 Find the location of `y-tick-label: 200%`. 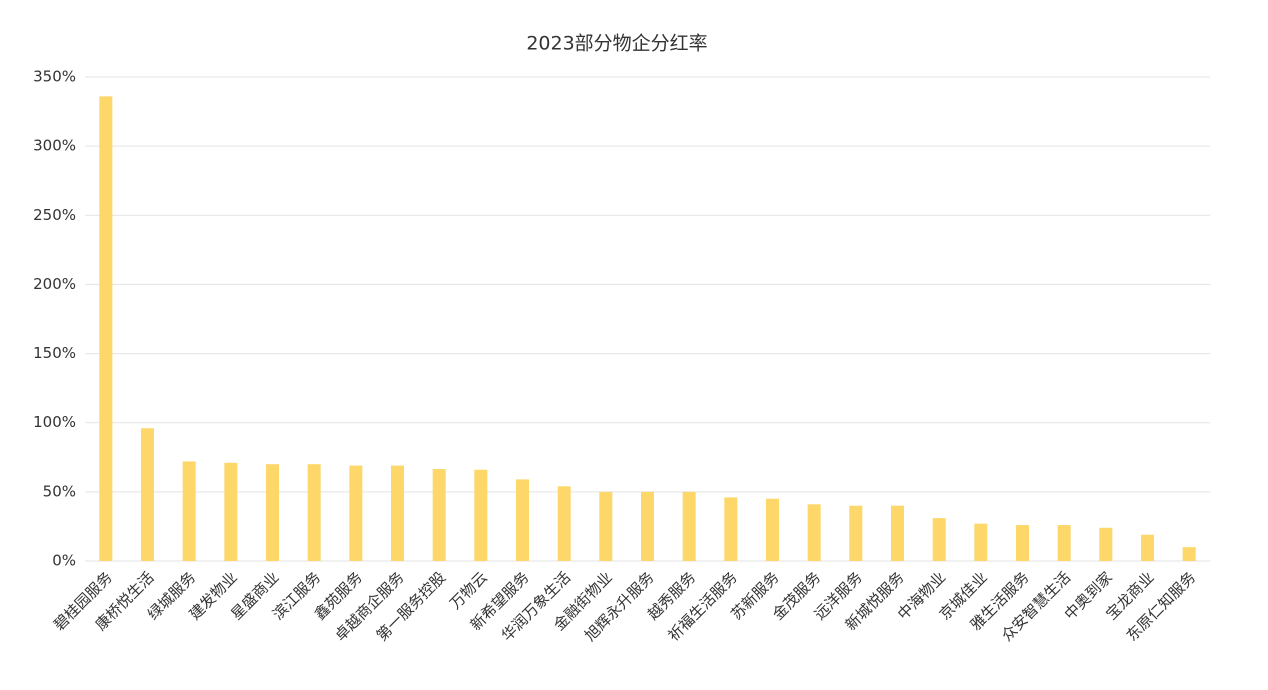

y-tick-label: 200% is located at coordinates (54, 284).